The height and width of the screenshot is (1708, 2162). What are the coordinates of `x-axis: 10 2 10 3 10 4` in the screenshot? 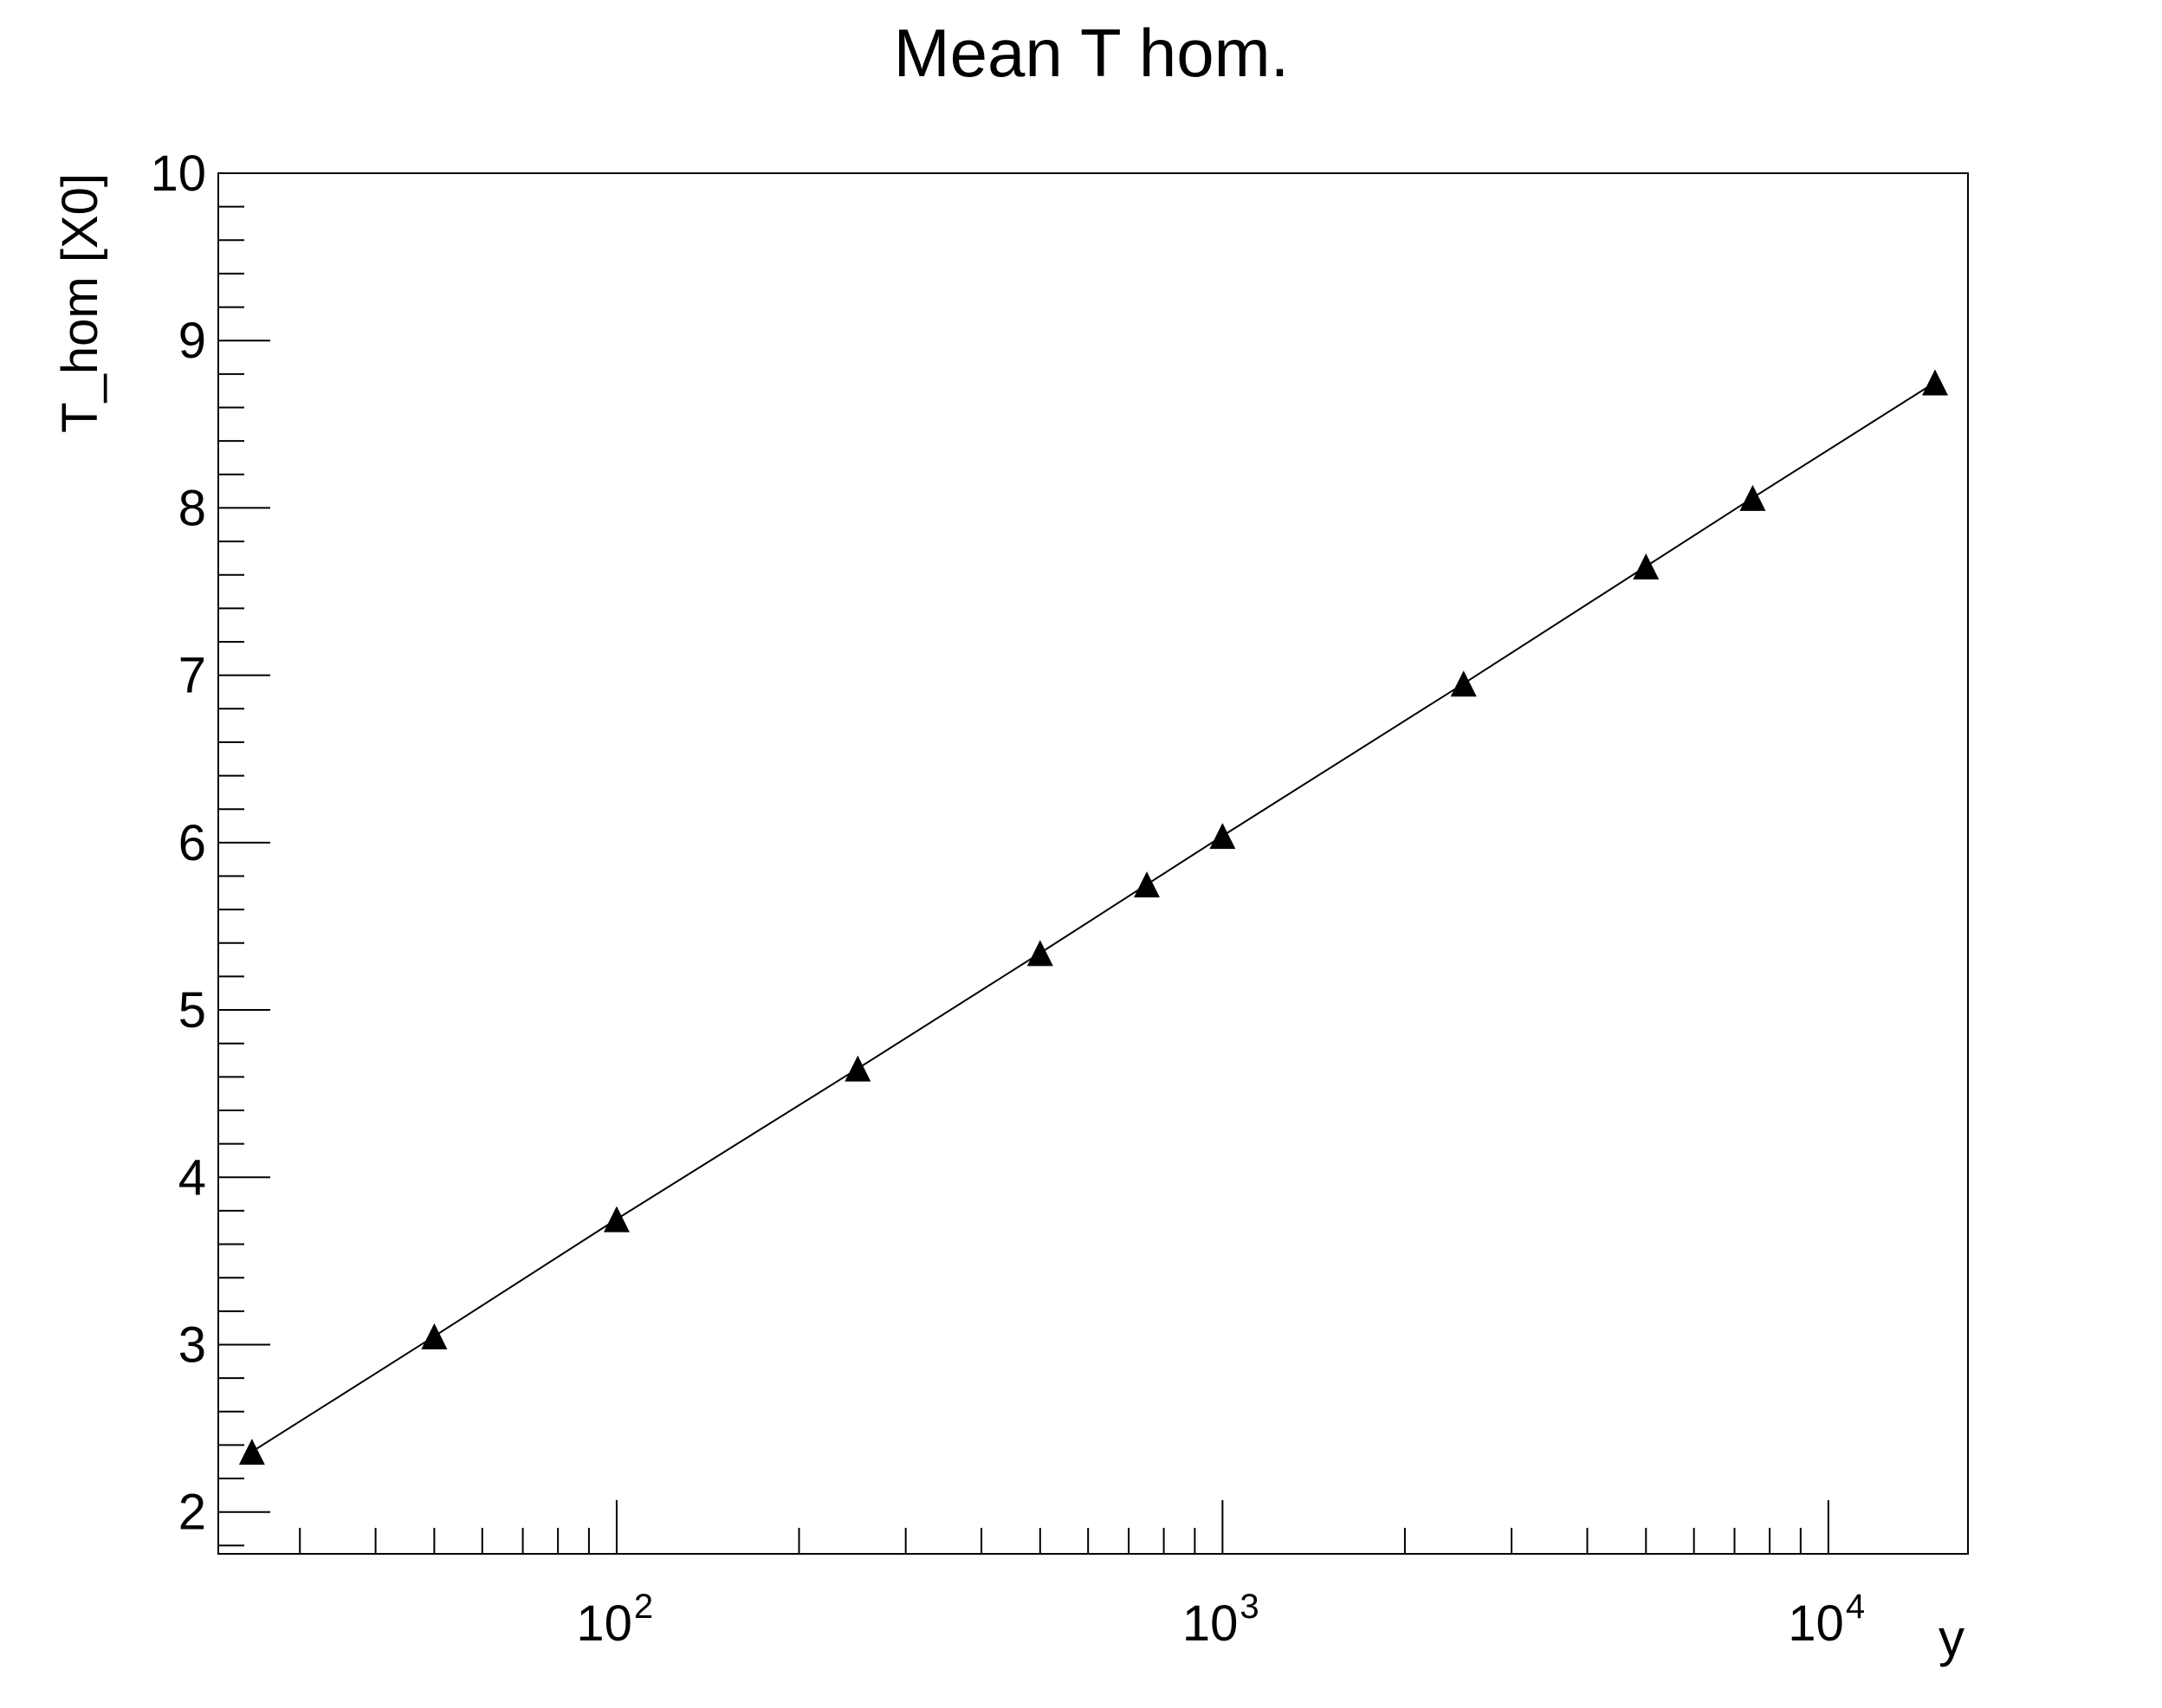 It's located at (1082, 1576).